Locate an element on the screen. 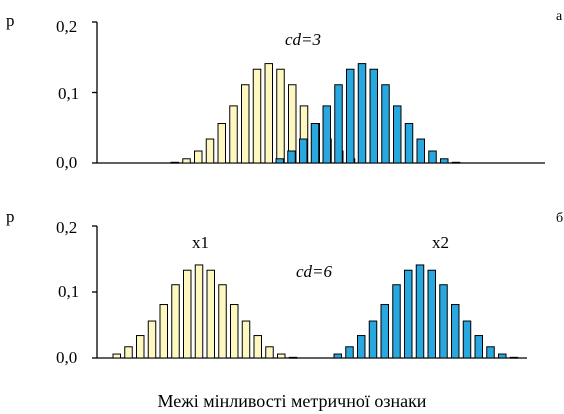 The height and width of the screenshot is (414, 564). panel2-ytick-bottom: 0,0 is located at coordinates (66, 357).